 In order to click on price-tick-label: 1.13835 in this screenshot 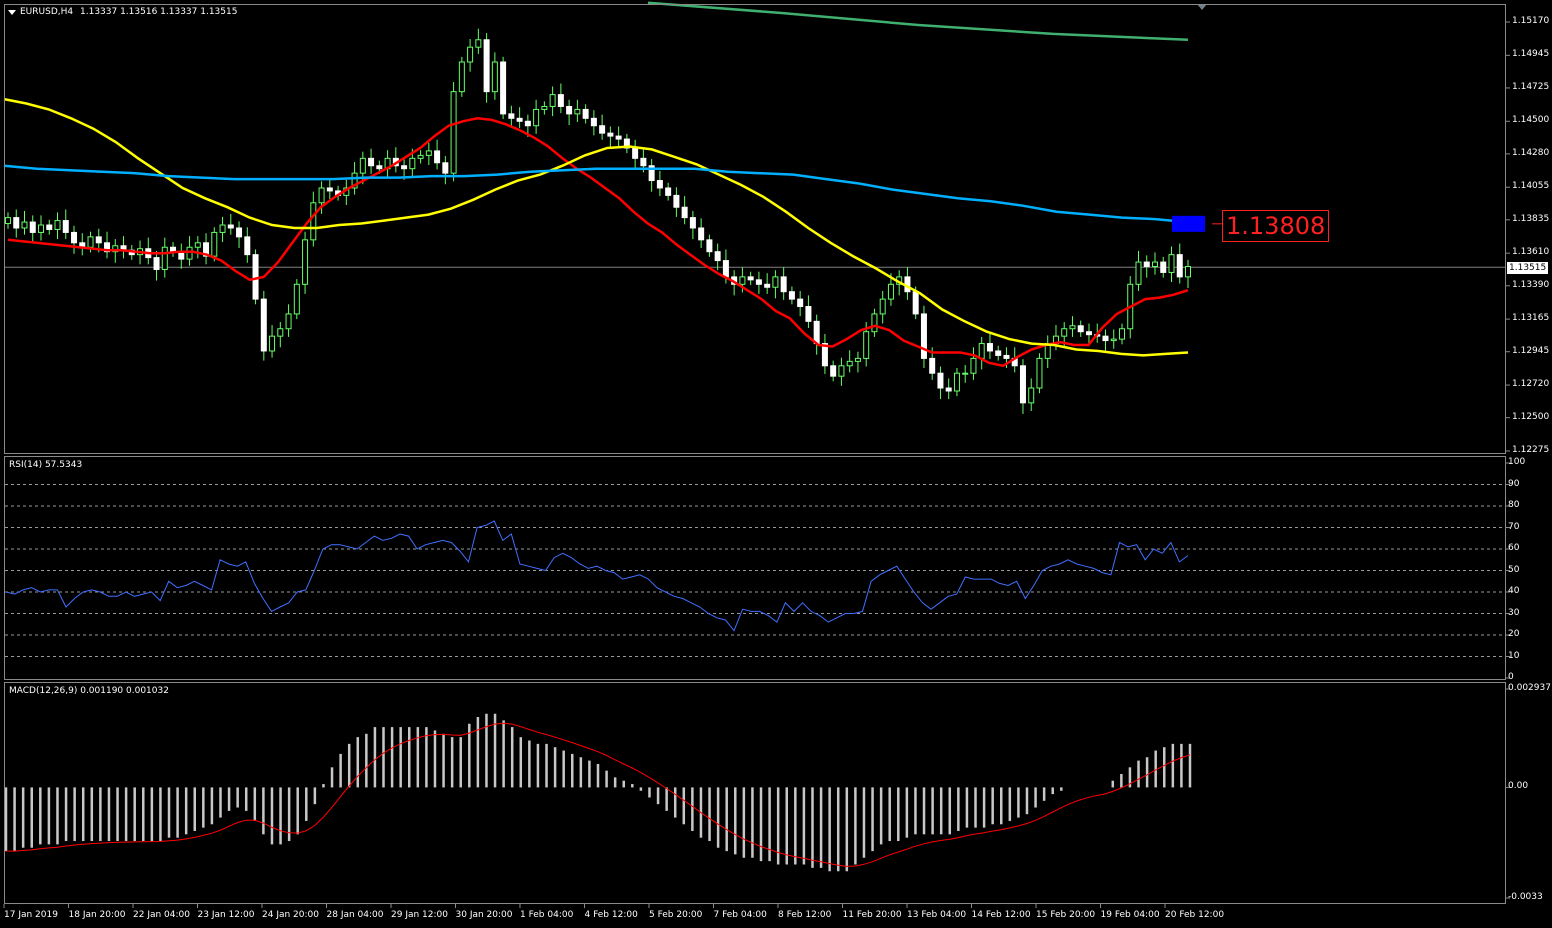, I will do `click(1531, 218)`.